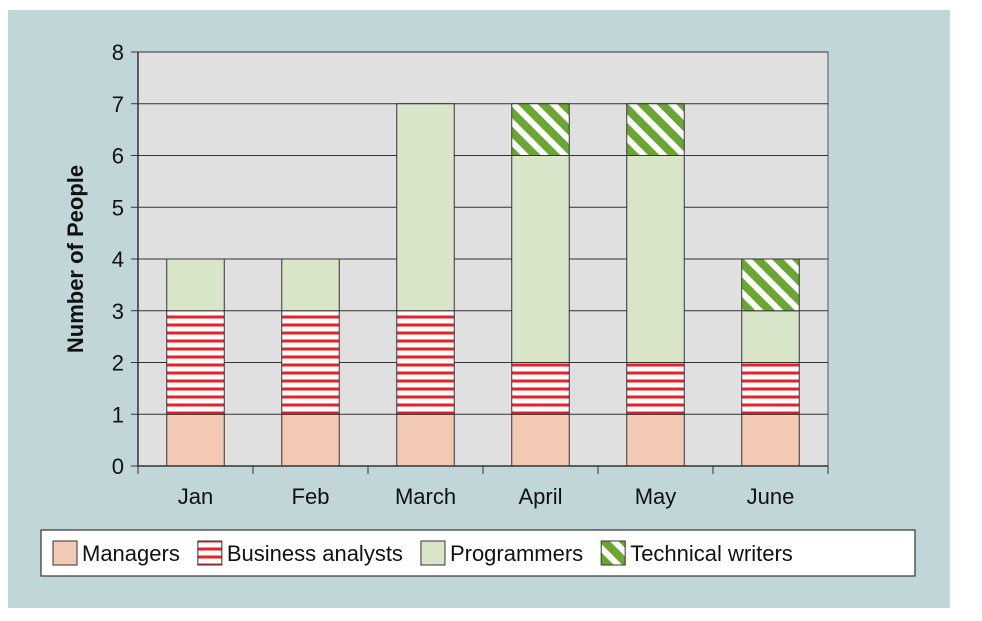 This screenshot has width=982, height=621. I want to click on y-tick-label: 0, so click(118, 466).